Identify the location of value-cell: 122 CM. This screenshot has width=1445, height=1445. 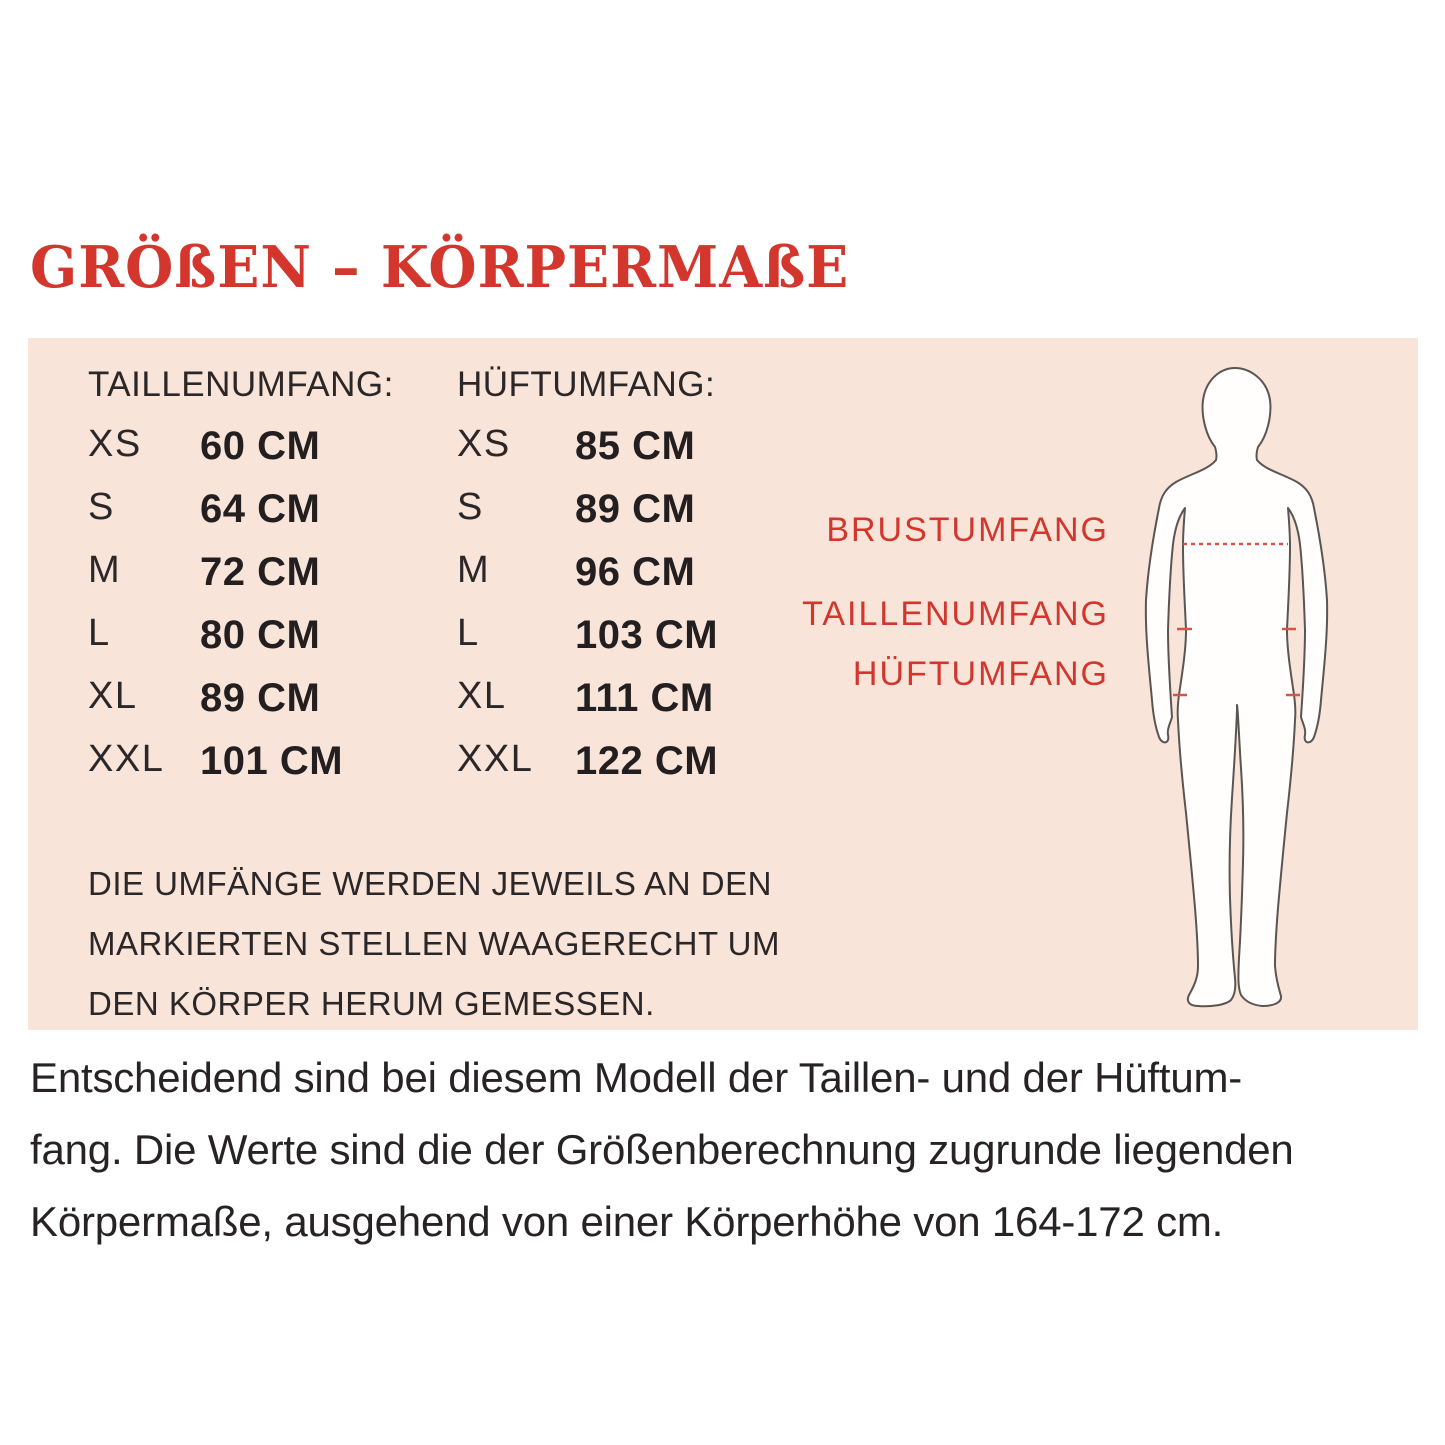
(647, 761).